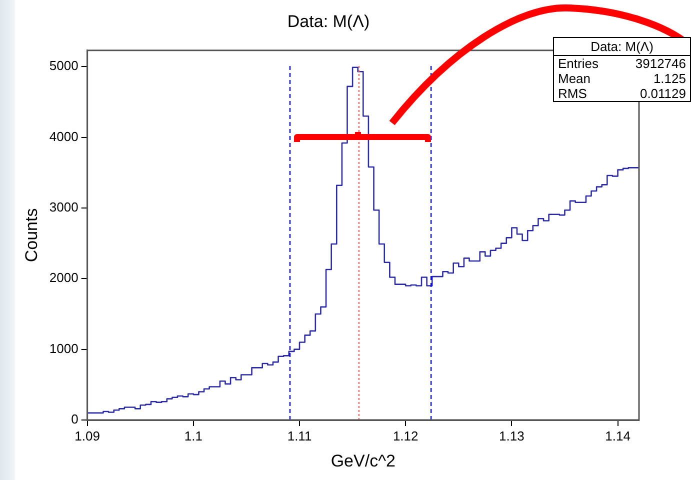  I want to click on x-tick-label: 1.1, so click(193, 436).